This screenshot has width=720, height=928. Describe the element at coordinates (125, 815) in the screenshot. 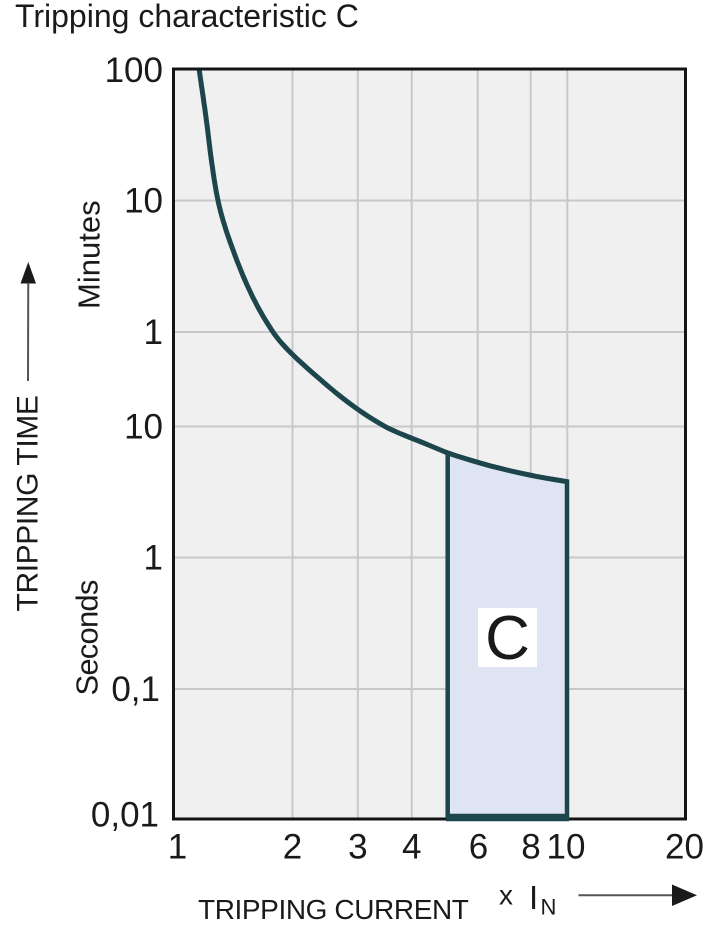

I see `svg-text: 0,01` at that location.